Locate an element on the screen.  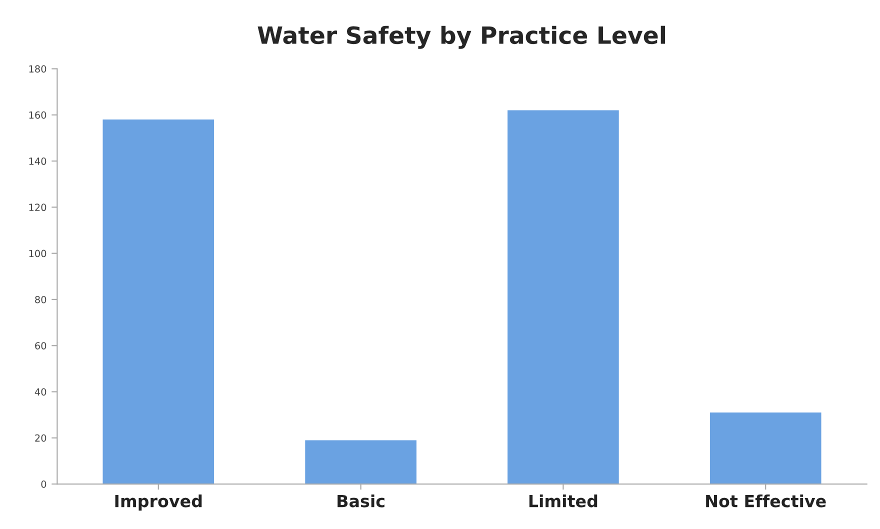
y-tick-label: 20 is located at coordinates (40, 438).